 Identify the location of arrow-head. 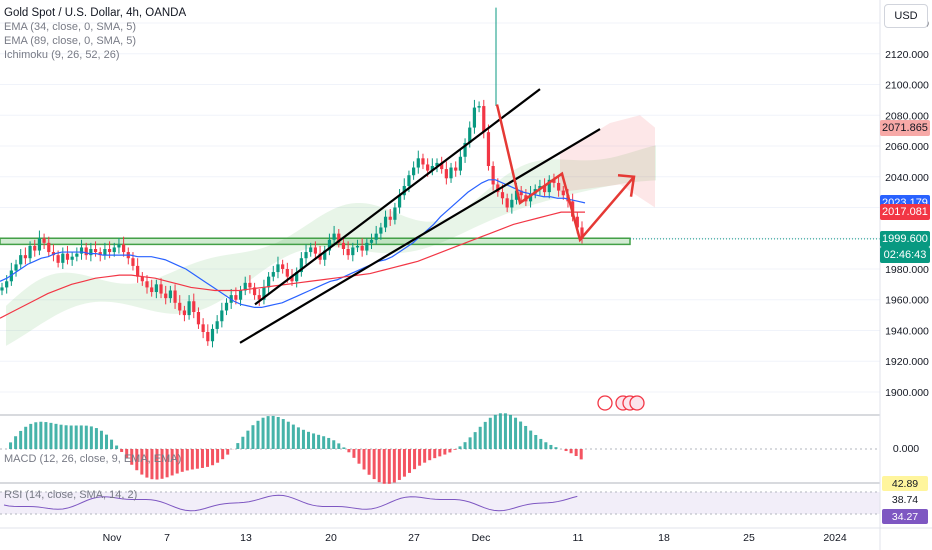
(626, 185).